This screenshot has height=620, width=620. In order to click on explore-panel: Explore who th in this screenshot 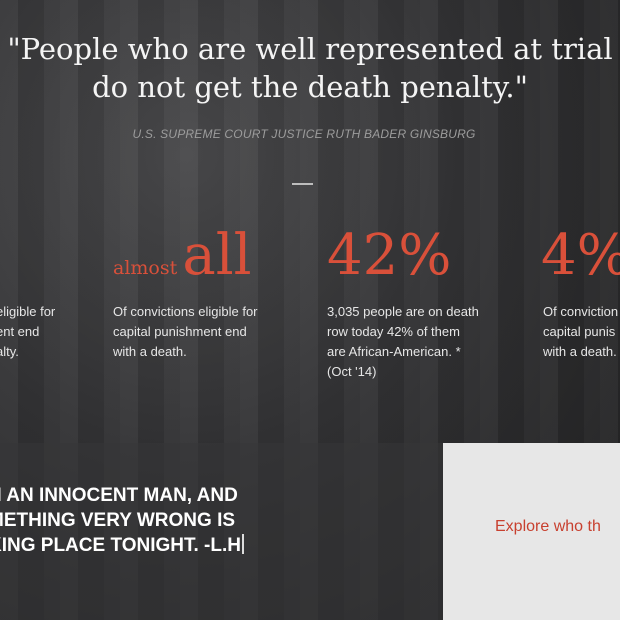, I will do `click(531, 531)`.